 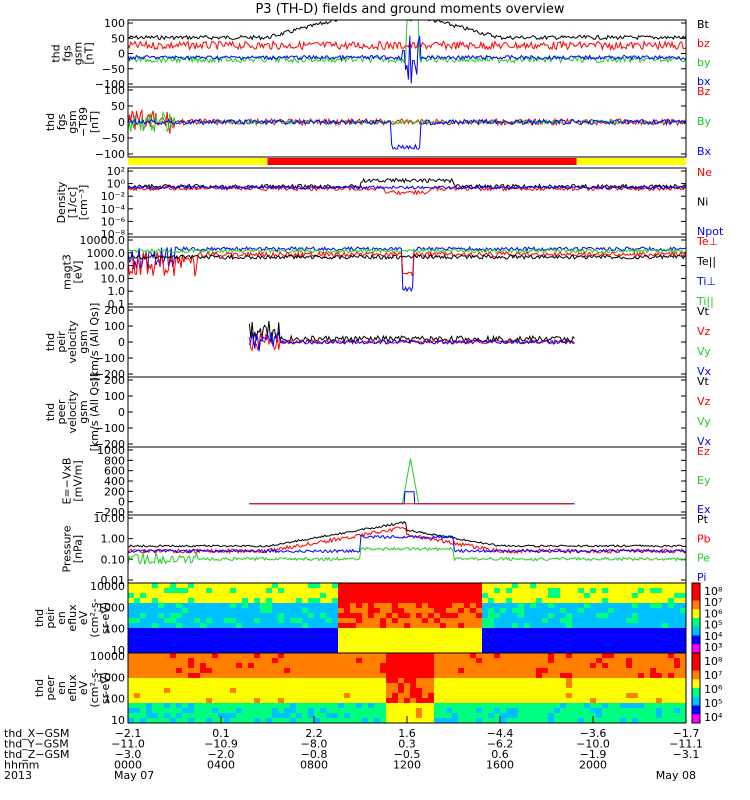 What do you see at coordinates (18, 775) in the screenshot?
I see `x-row-label: 2013` at bounding box center [18, 775].